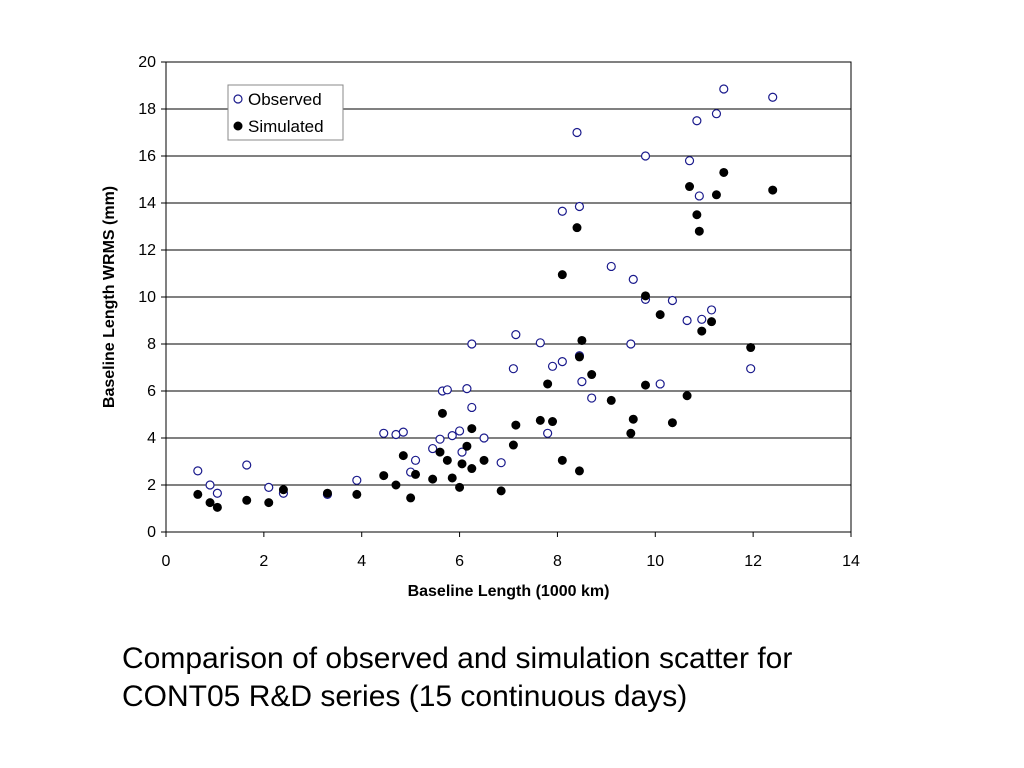 The height and width of the screenshot is (768, 1024). What do you see at coordinates (753, 561) in the screenshot?
I see `x-tick-label: 12` at bounding box center [753, 561].